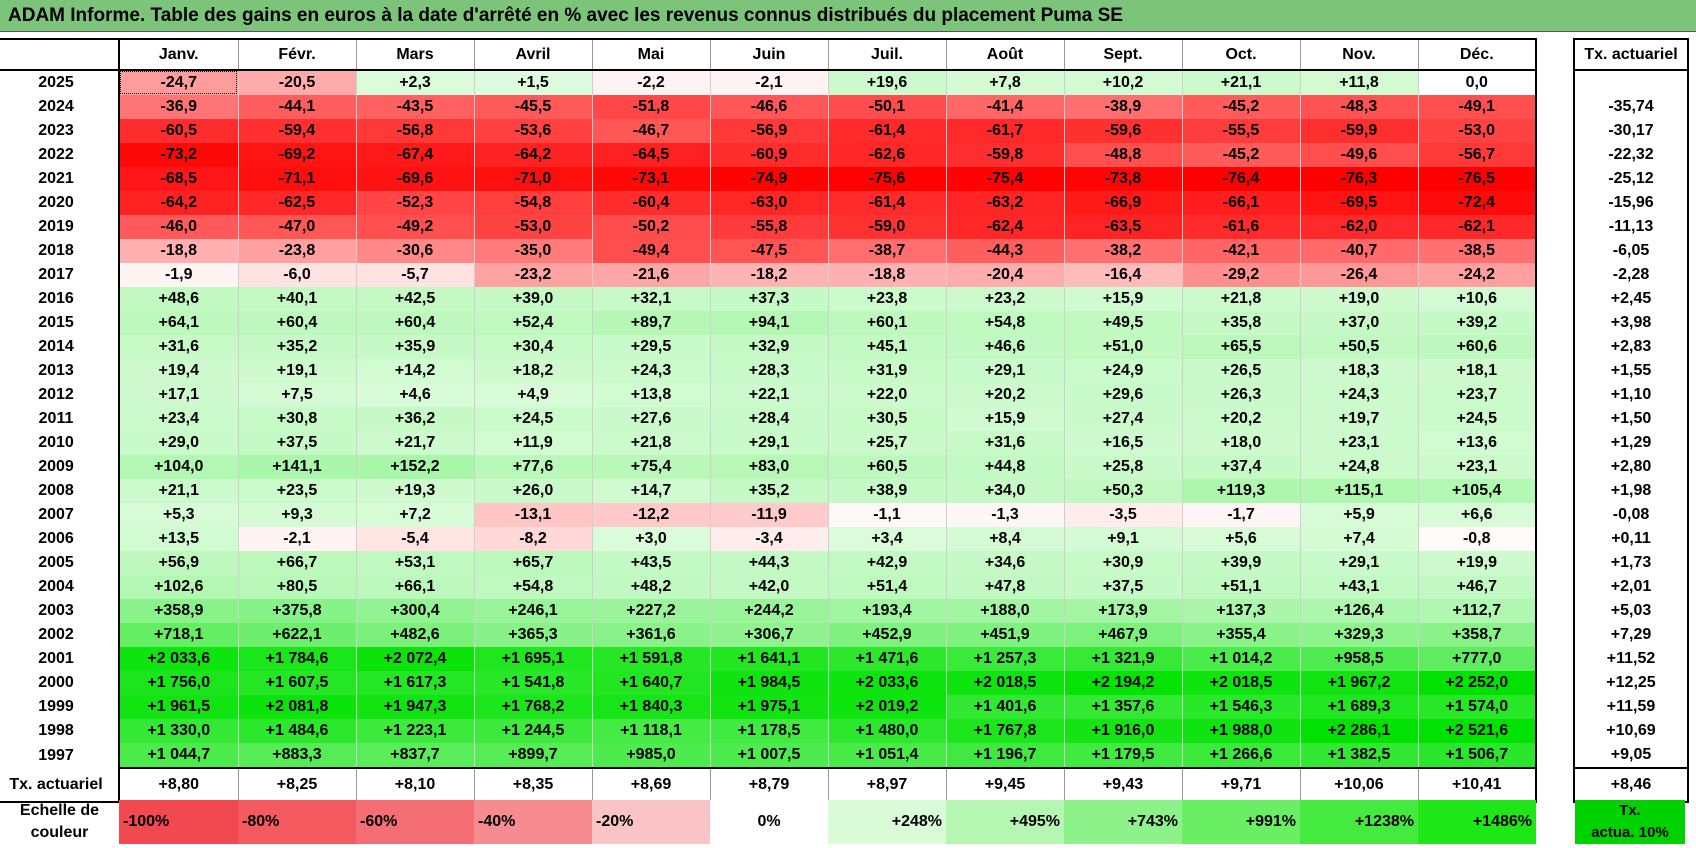  Describe the element at coordinates (650, 371) in the screenshot. I see `gain-cell: +24,3` at that location.